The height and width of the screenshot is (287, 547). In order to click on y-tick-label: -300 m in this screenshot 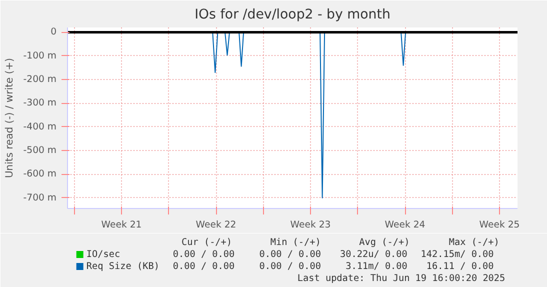, I will do `click(40, 103)`.